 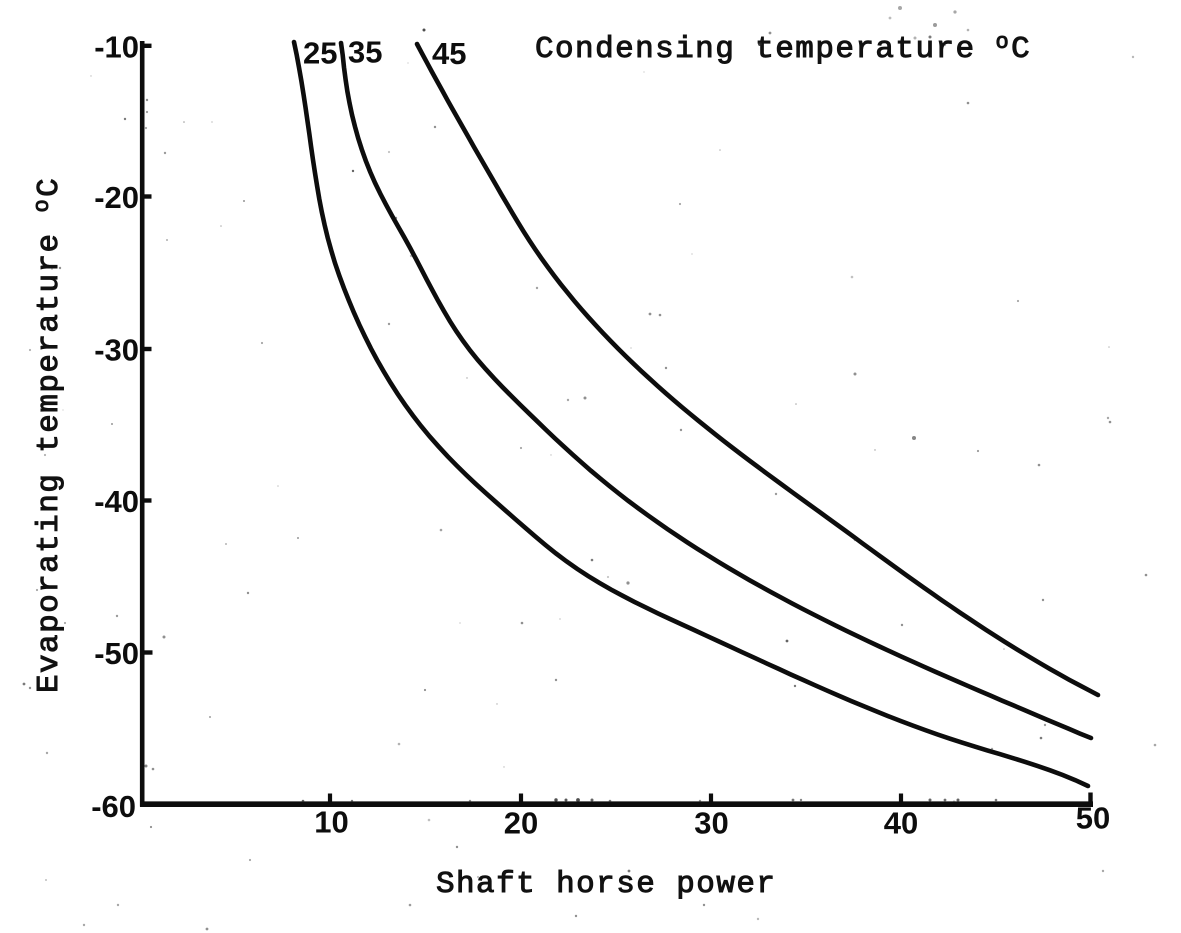 What do you see at coordinates (365, 52) in the screenshot?
I see `svg-text: 35` at bounding box center [365, 52].